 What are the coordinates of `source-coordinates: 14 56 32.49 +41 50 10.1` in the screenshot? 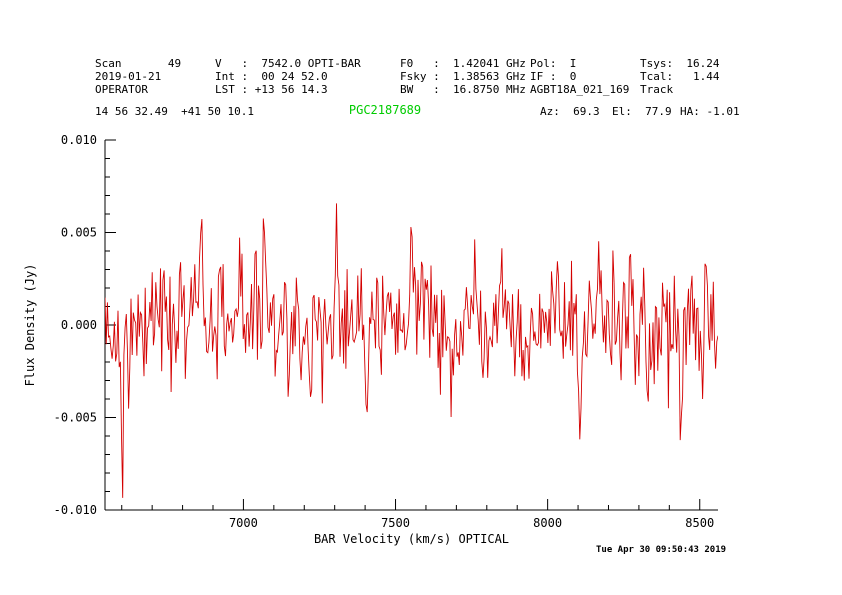 It's located at (174, 111).